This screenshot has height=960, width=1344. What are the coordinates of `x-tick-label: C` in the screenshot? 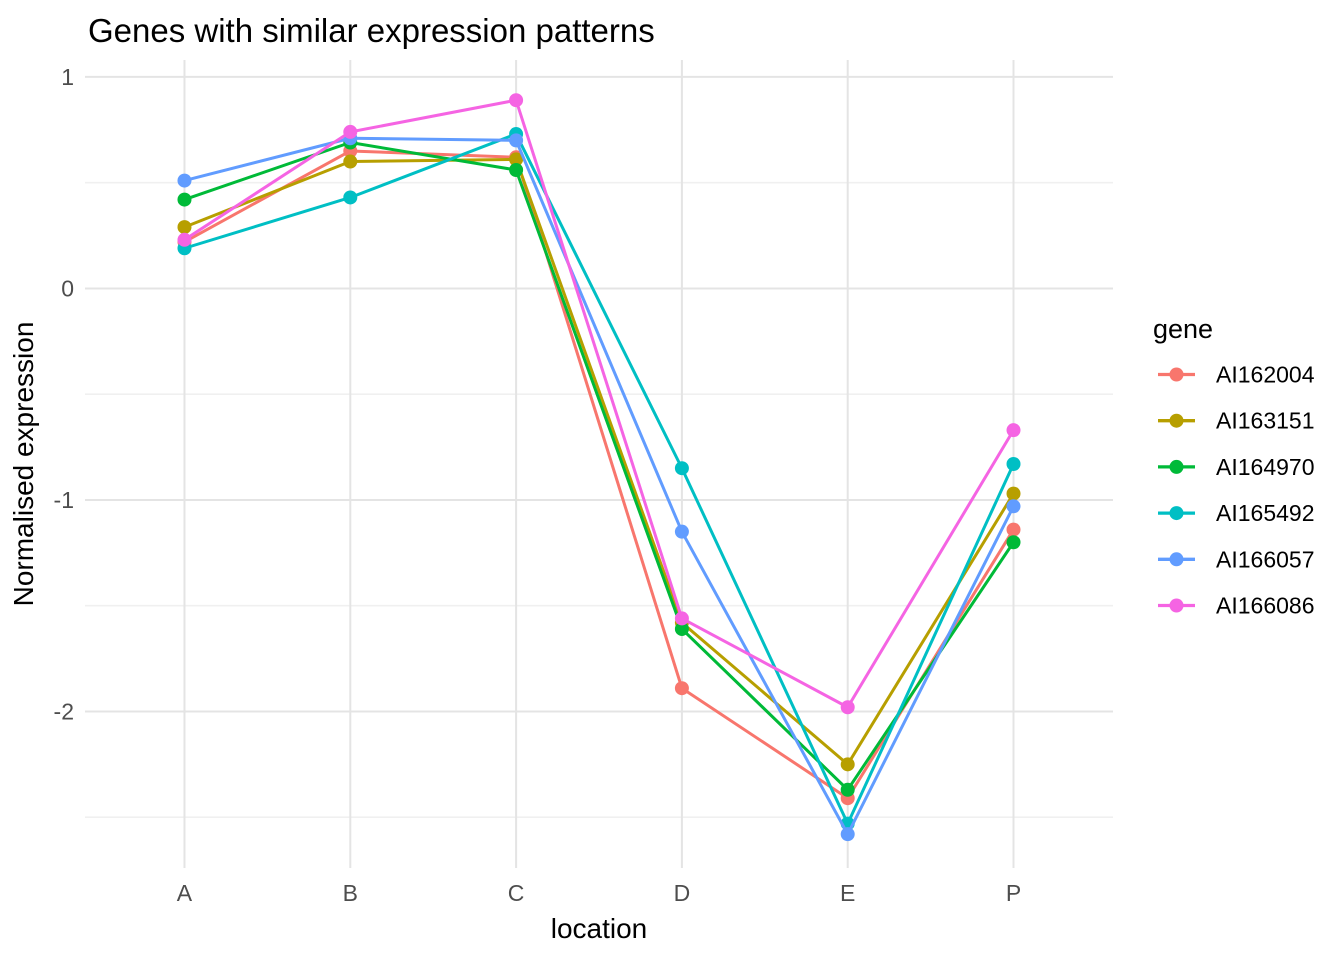 It's located at (516, 893).